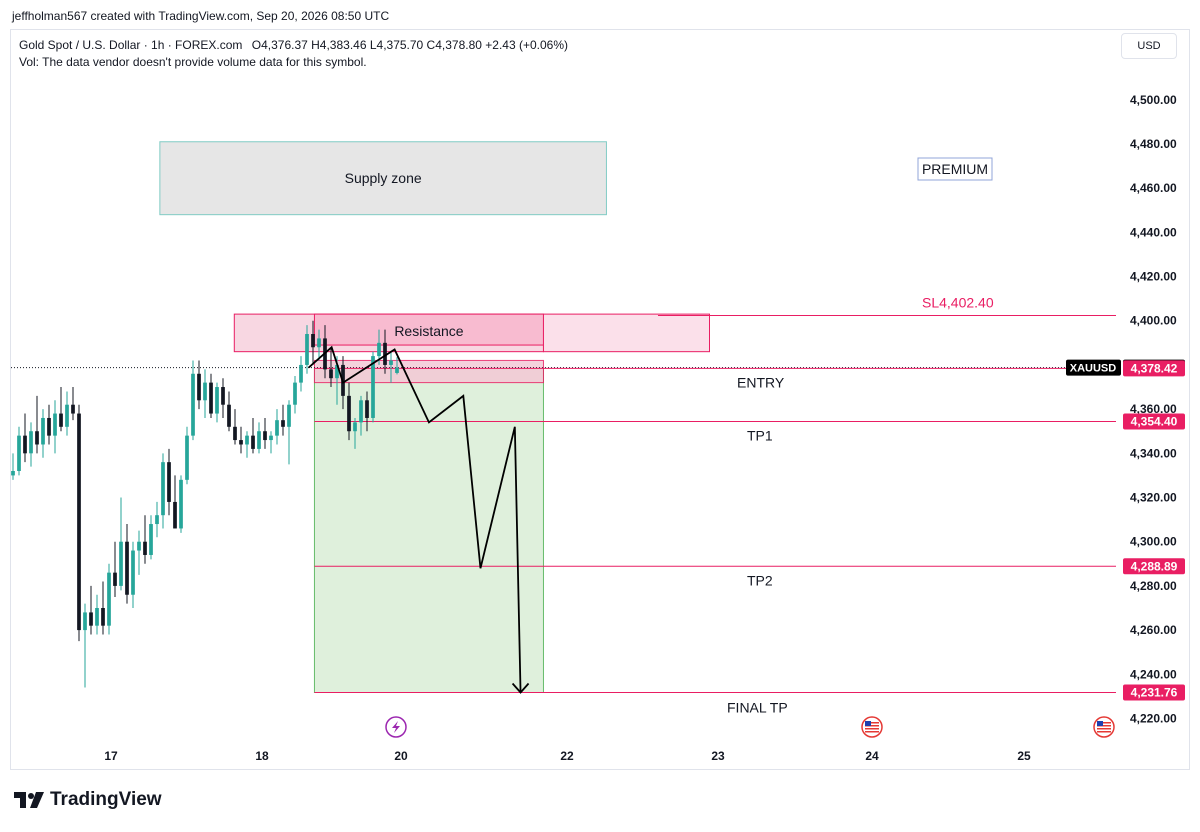 Image resolution: width=1200 pixels, height=832 pixels. I want to click on marker-ring, so click(1104, 727).